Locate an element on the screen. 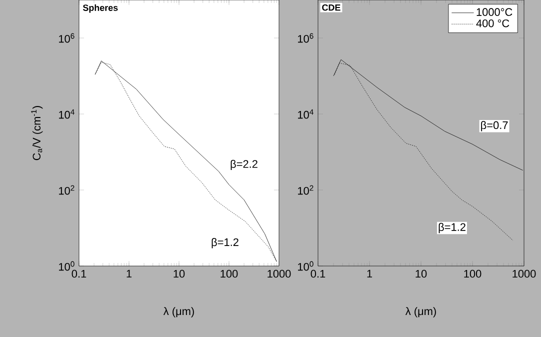 The height and width of the screenshot is (337, 541). legend-label: 1000°C is located at coordinates (494, 12).